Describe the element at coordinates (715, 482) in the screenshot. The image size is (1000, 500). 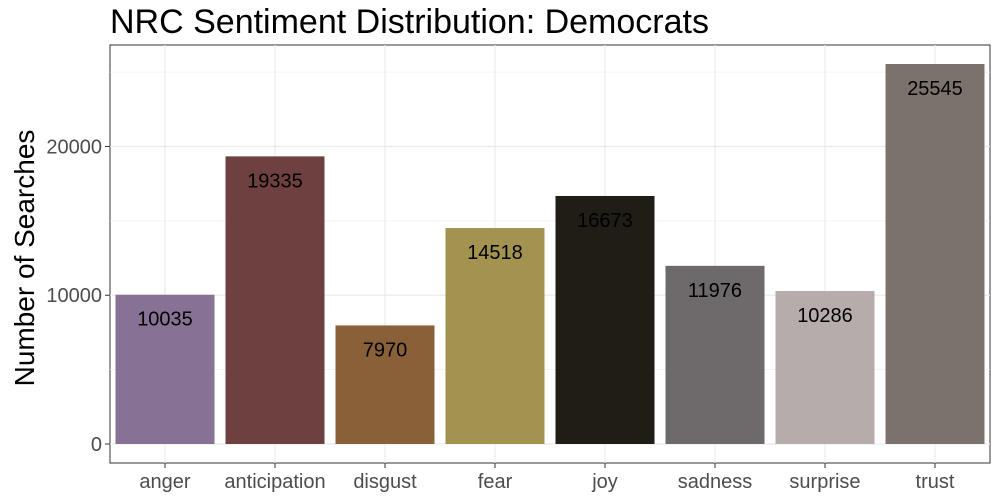
I see `x-tick-label: sadness` at that location.